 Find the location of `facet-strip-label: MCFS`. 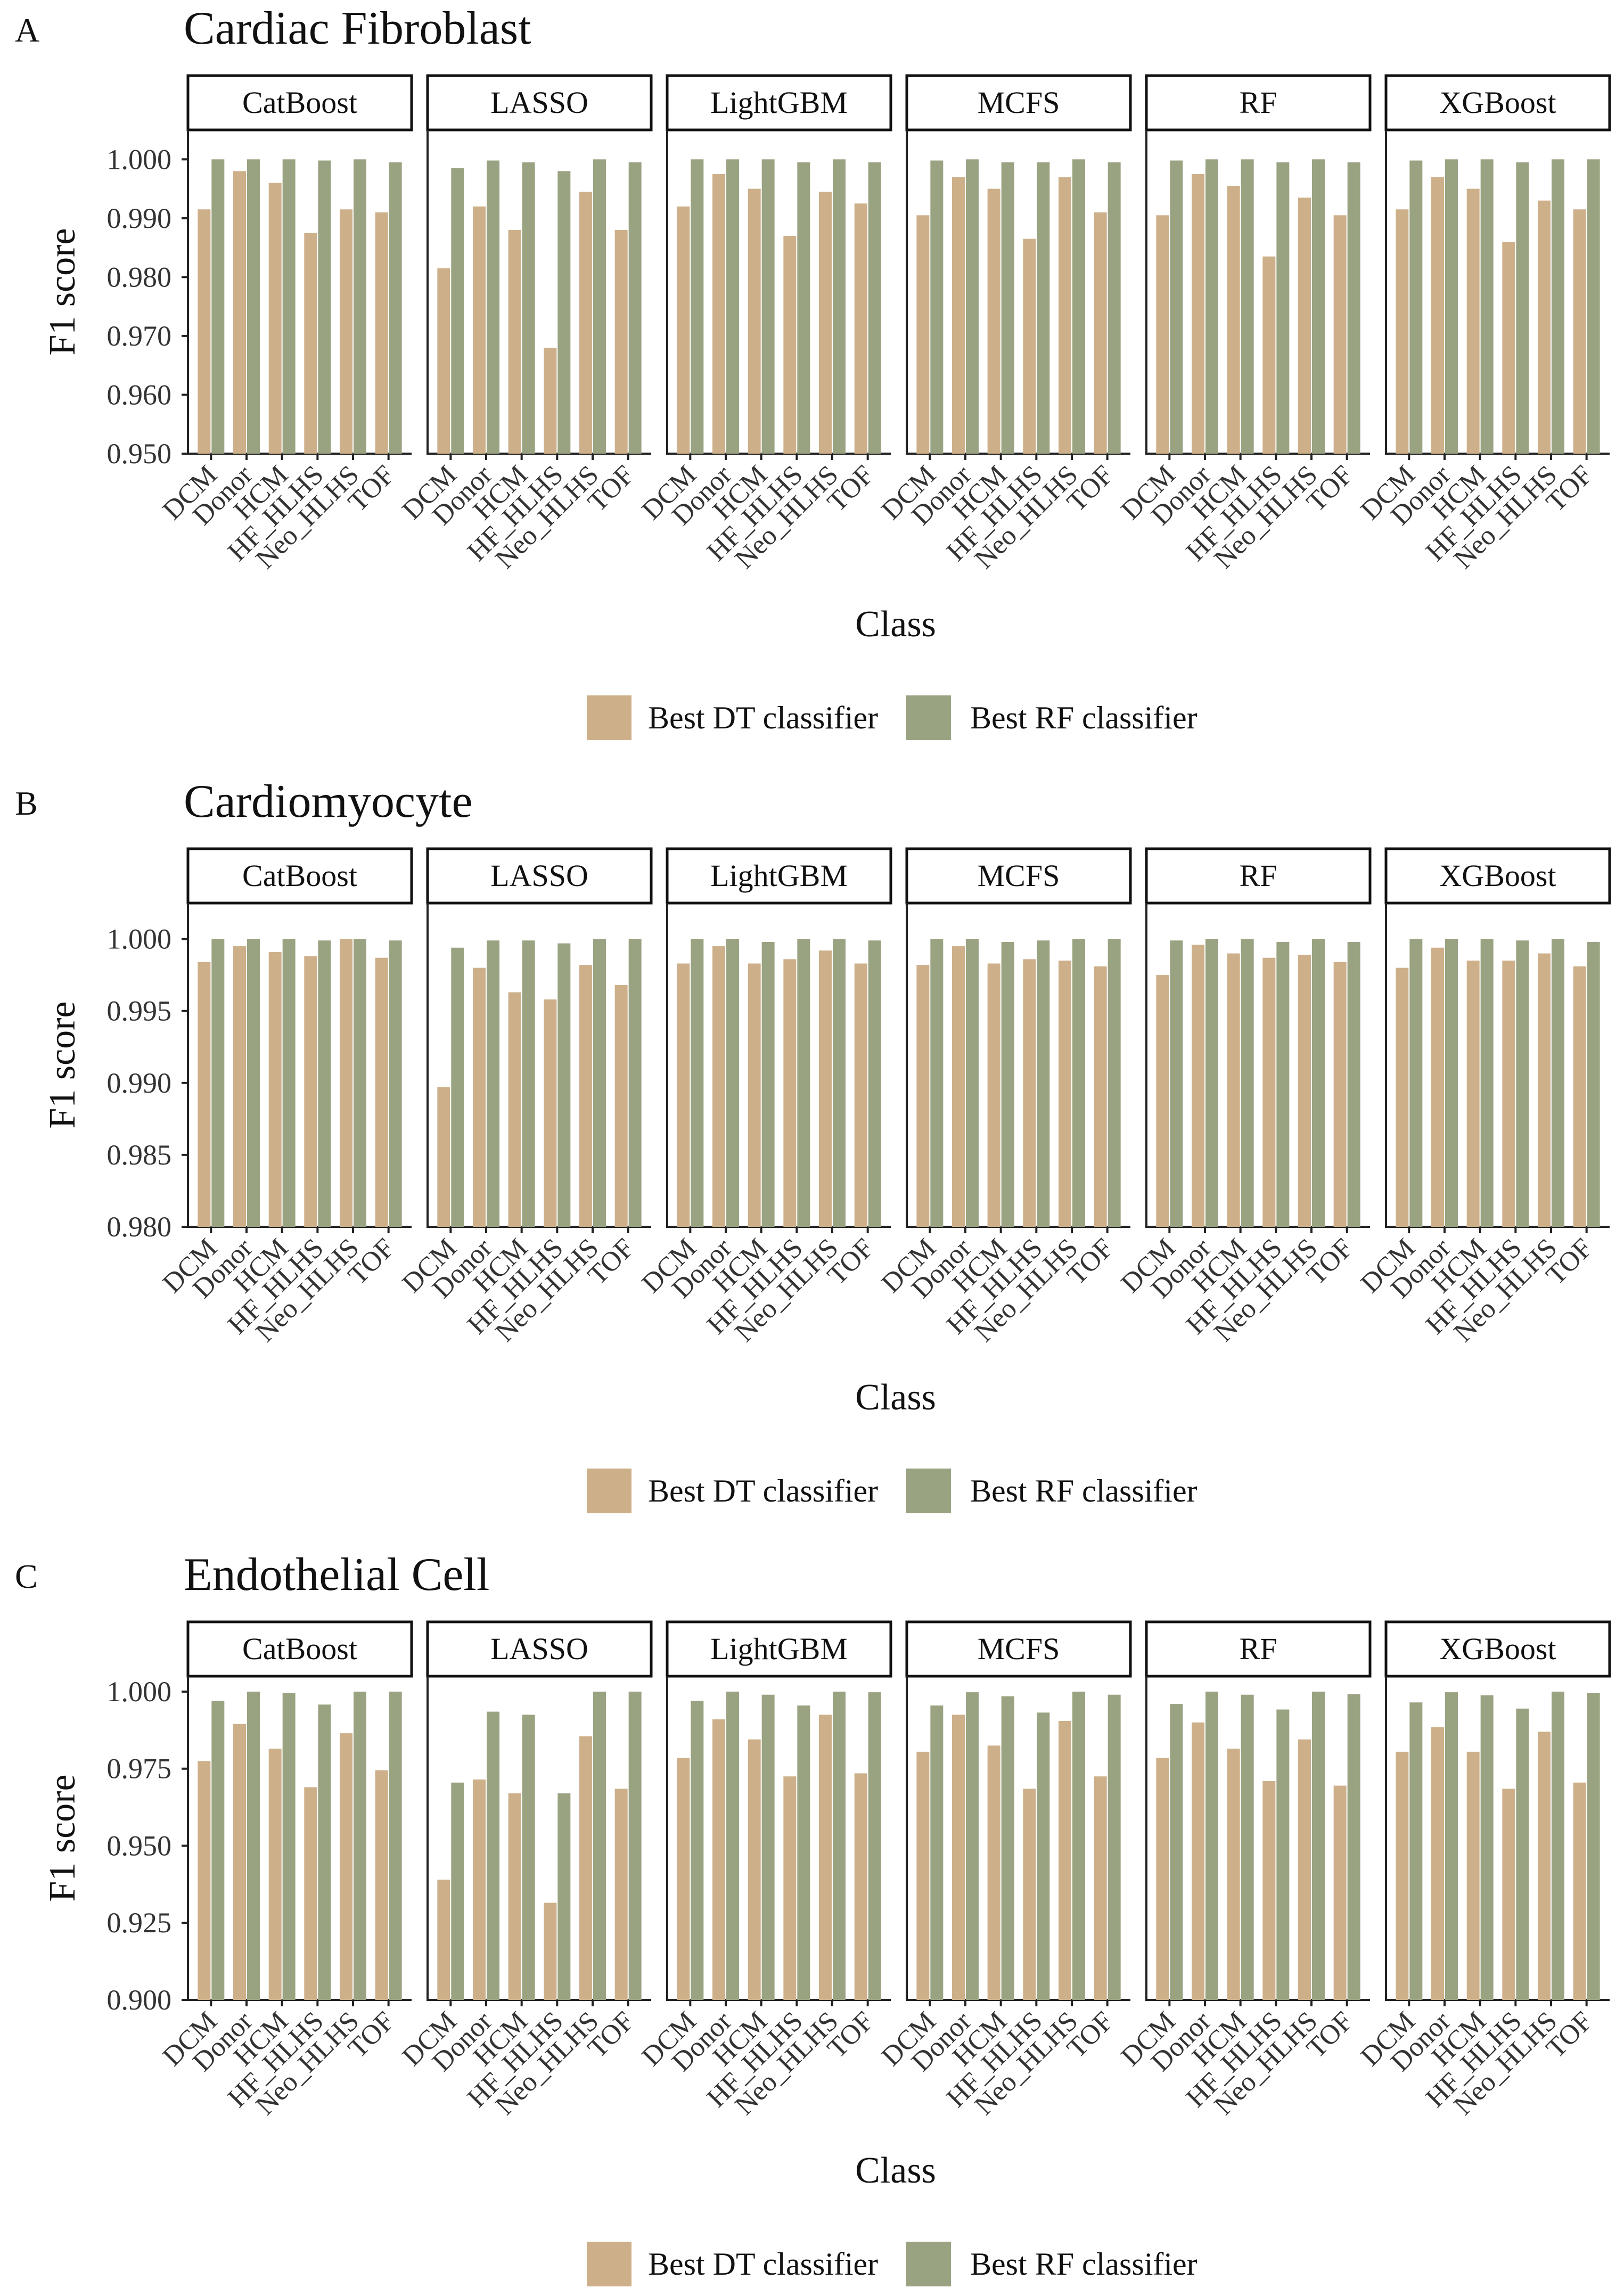

facet-strip-label: MCFS is located at coordinates (1019, 1648).